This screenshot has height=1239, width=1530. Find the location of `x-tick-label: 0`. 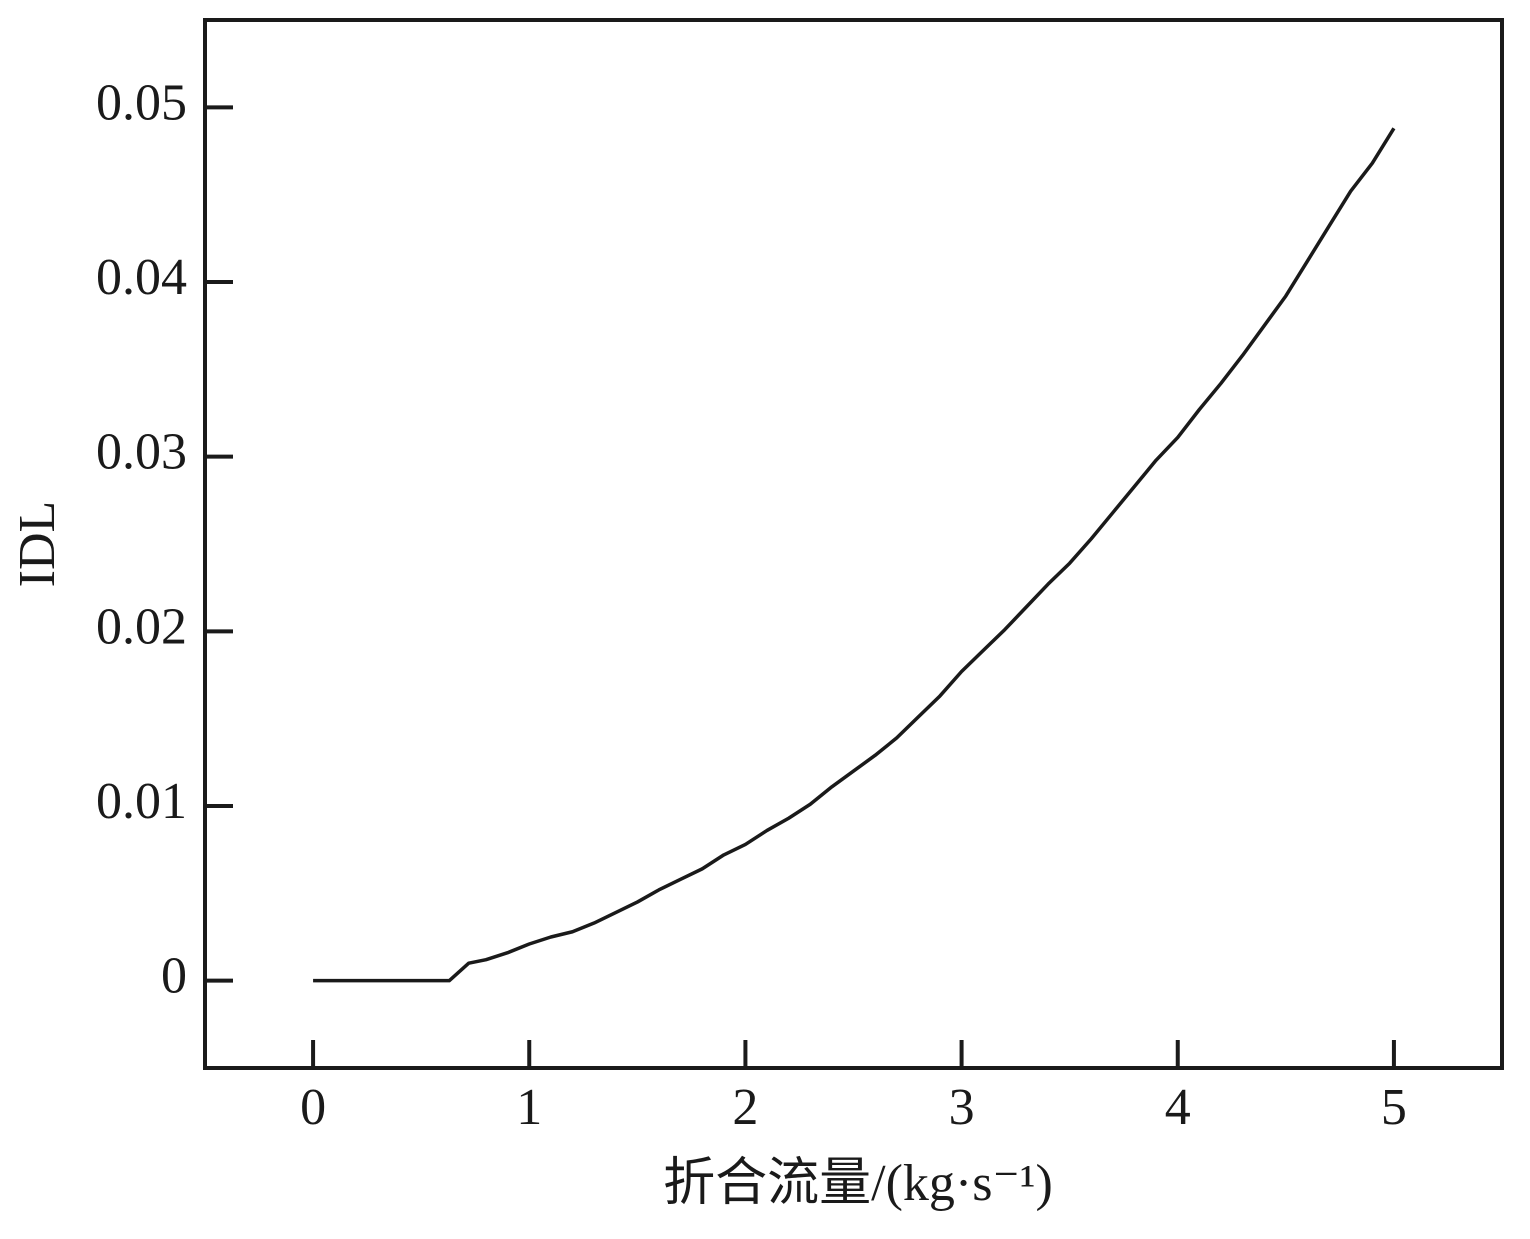

x-tick-label: 0 is located at coordinates (313, 1107).